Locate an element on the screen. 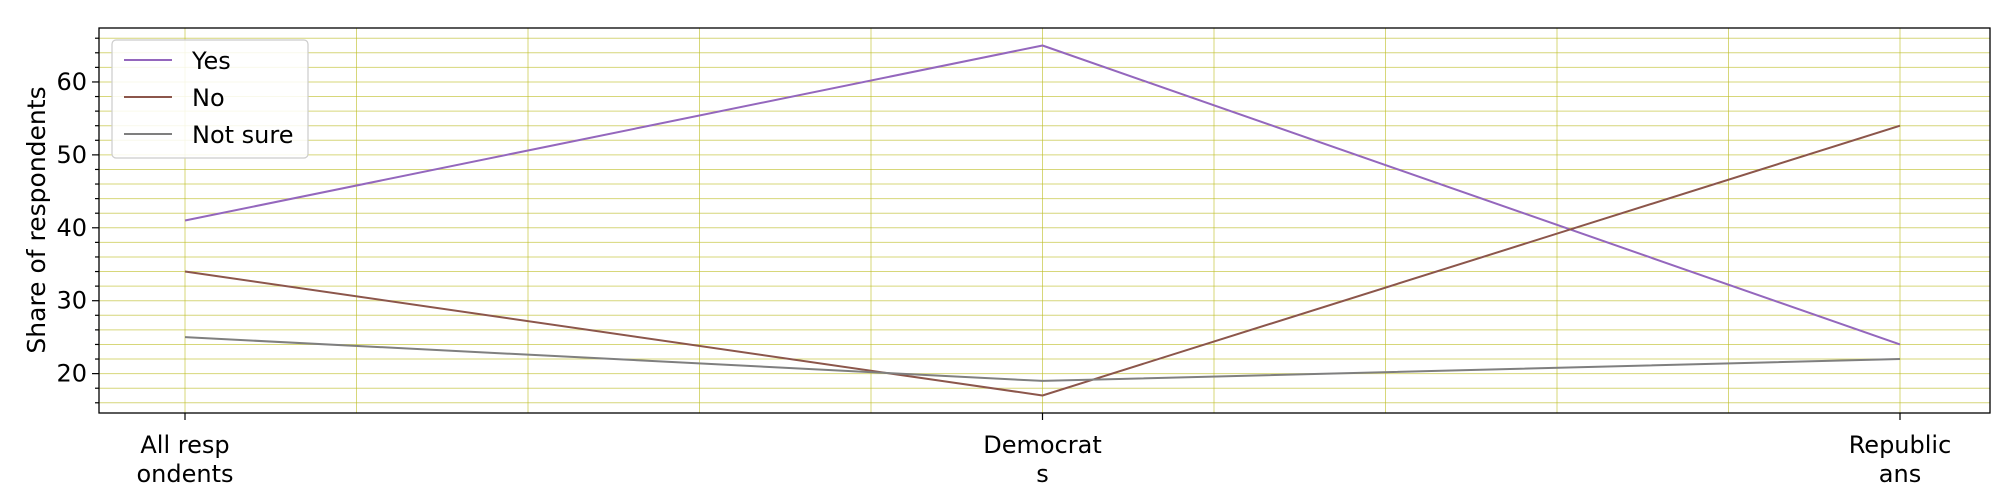  legend-label-not-sure: Not sure is located at coordinates (243, 135).